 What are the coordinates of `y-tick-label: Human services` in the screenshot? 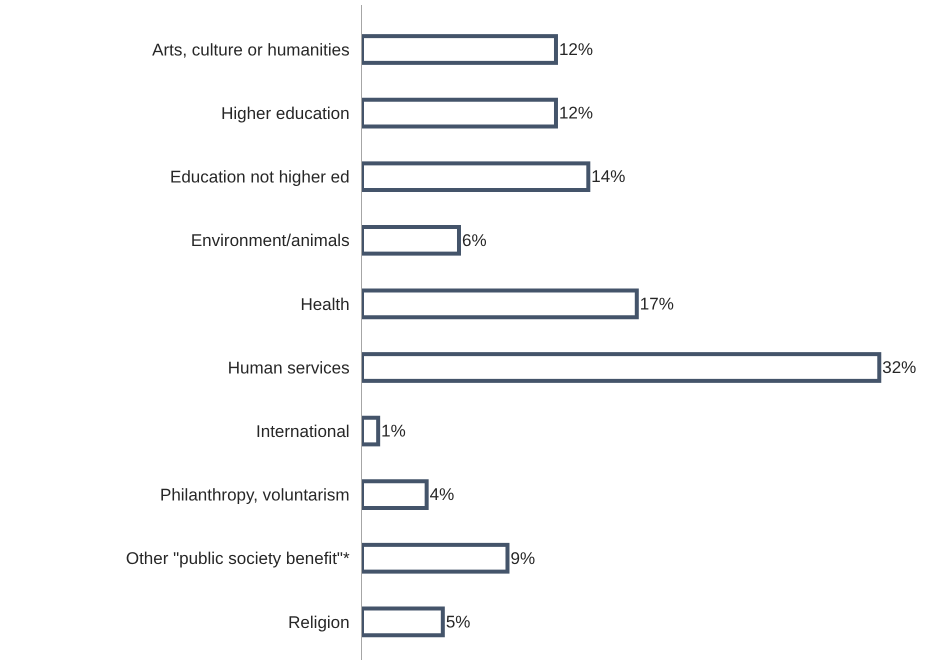 It's located at (289, 368).